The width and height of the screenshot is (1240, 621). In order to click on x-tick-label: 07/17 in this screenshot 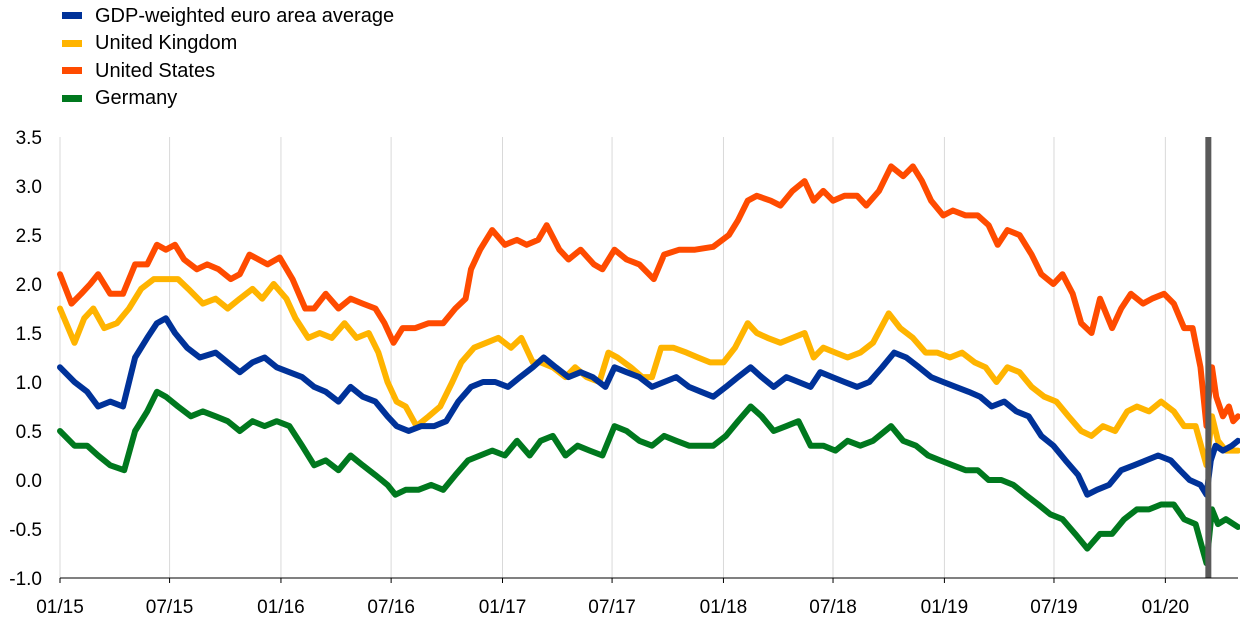, I will do `click(612, 607)`.